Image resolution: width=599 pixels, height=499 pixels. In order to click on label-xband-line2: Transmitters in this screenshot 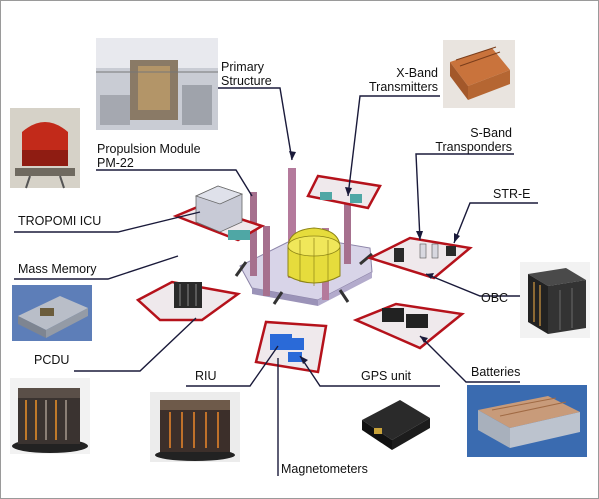, I will do `click(403, 87)`.